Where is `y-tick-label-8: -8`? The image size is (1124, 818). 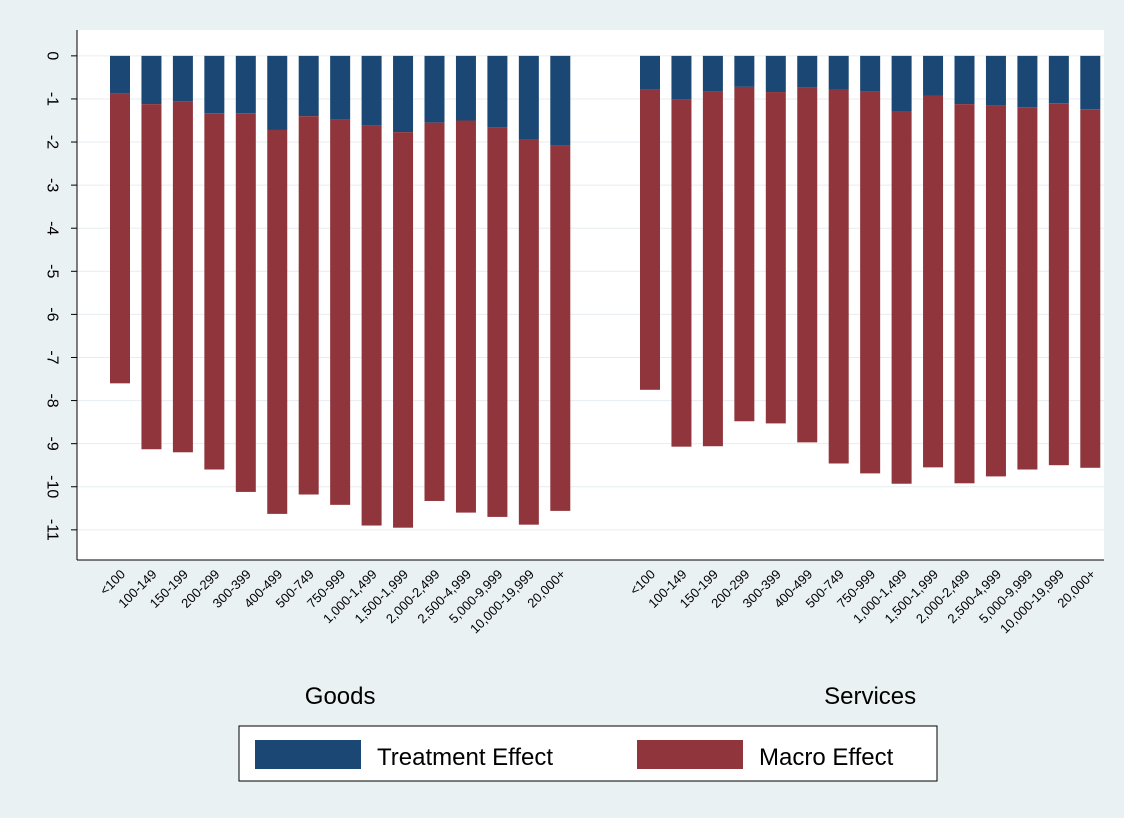
y-tick-label-8: -8 is located at coordinates (52, 400).